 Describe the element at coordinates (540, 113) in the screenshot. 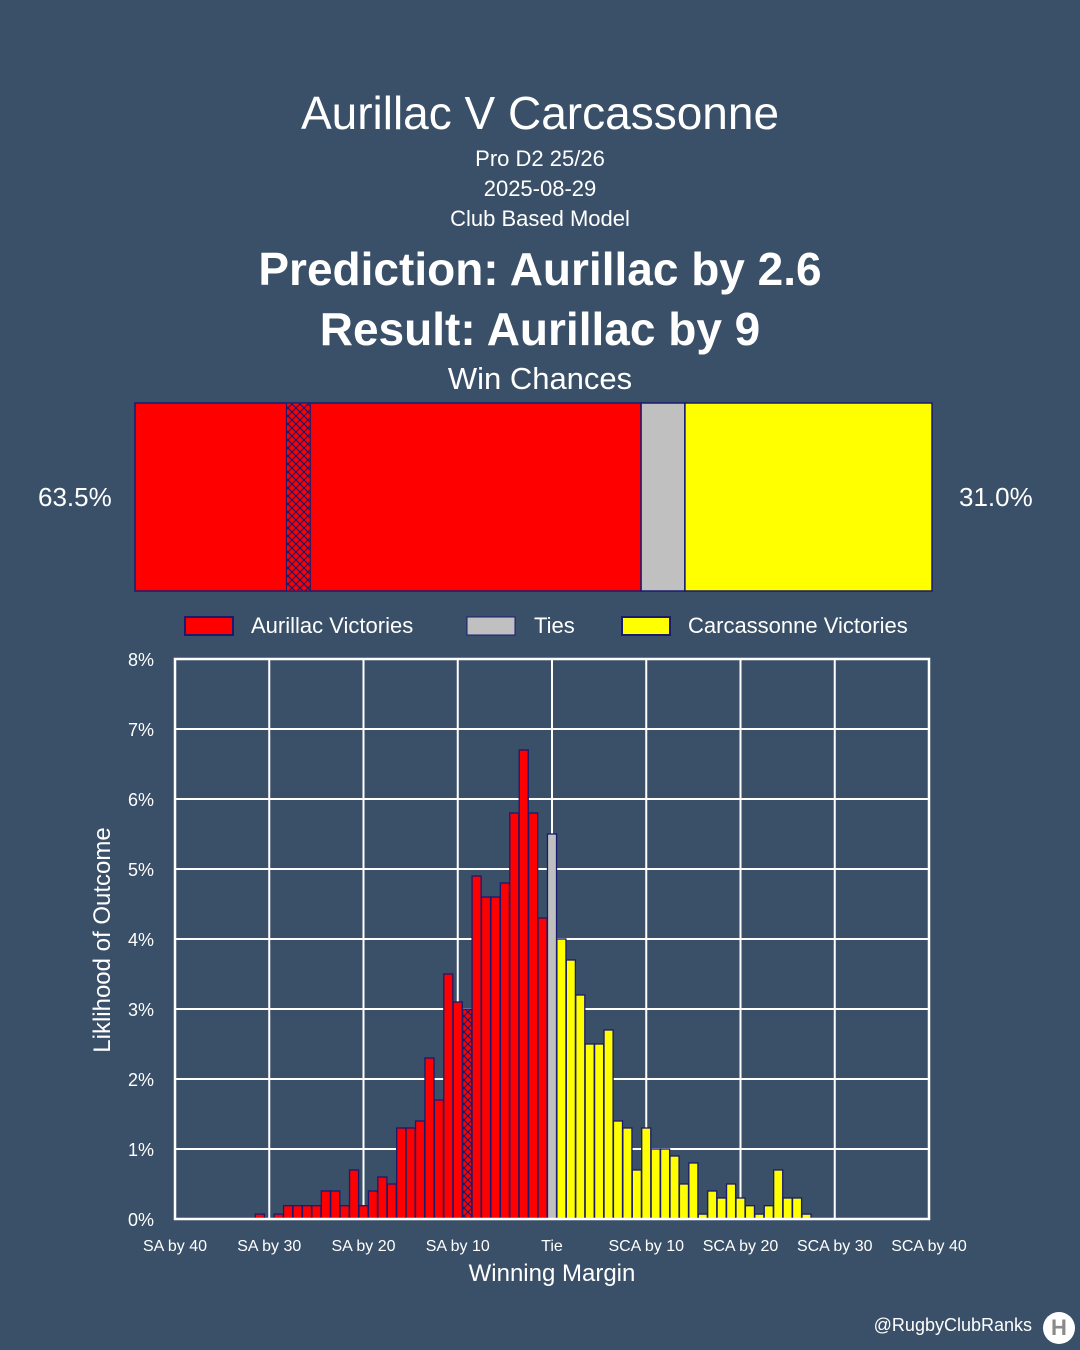

I see `chart-title: Aurillac V Carcassonne` at that location.